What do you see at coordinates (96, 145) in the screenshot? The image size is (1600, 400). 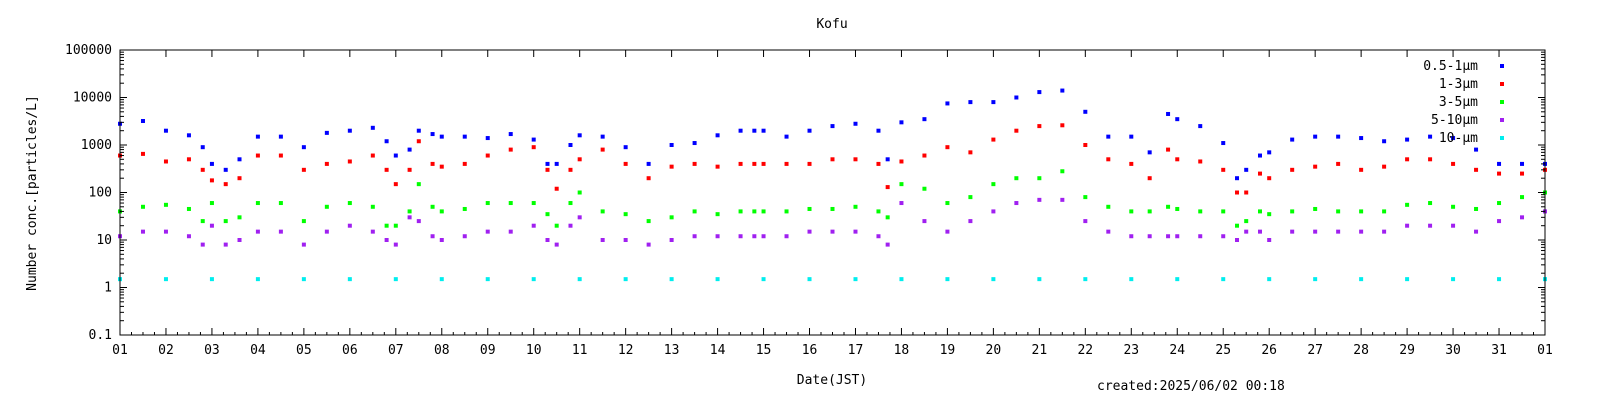 I see `y-tick-label: 1000` at bounding box center [96, 145].